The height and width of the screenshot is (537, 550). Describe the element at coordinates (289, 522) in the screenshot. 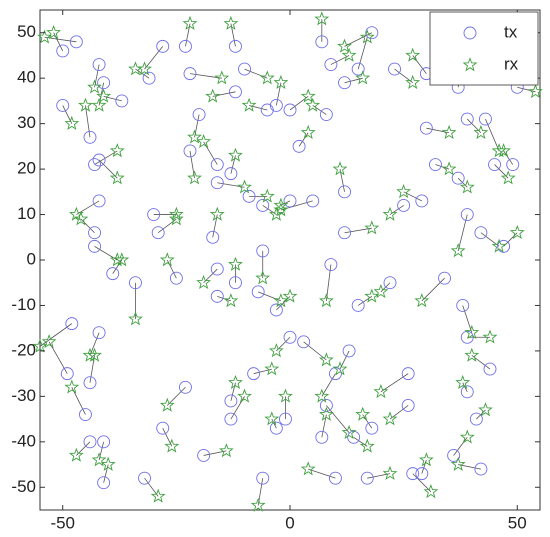

I see `x-tick-label: 0` at that location.